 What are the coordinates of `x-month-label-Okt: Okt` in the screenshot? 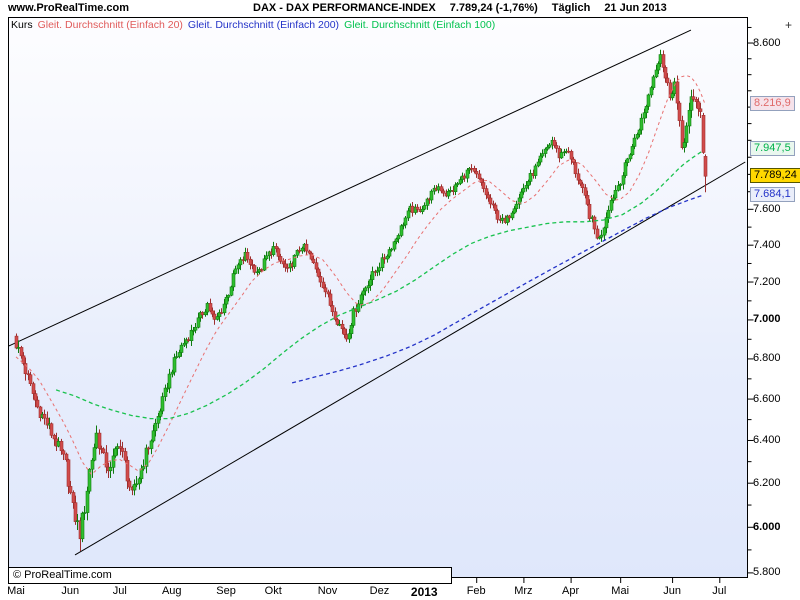 It's located at (273, 591).